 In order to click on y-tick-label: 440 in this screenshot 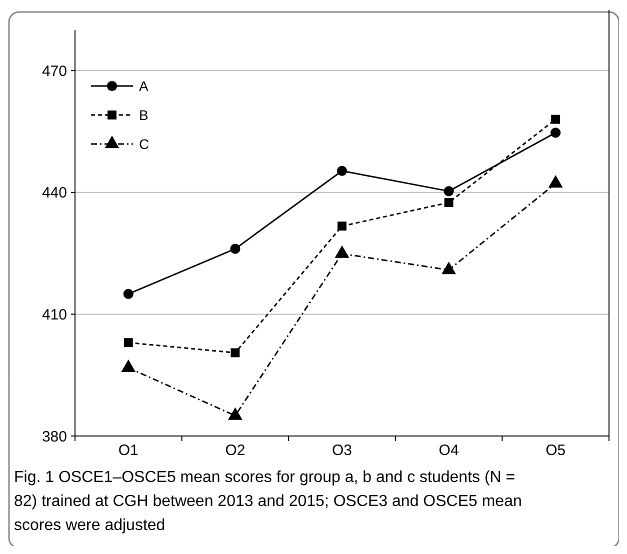, I will do `click(54, 193)`.